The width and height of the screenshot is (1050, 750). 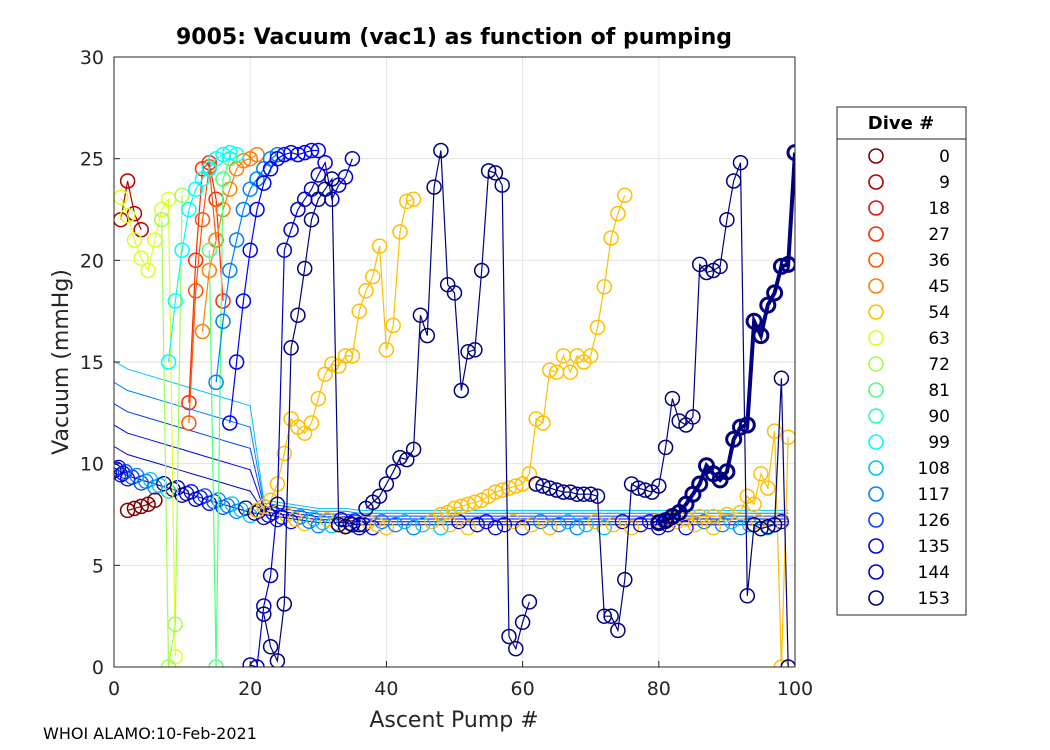 What do you see at coordinates (934, 573) in the screenshot?
I see `legend-label: 144` at bounding box center [934, 573].